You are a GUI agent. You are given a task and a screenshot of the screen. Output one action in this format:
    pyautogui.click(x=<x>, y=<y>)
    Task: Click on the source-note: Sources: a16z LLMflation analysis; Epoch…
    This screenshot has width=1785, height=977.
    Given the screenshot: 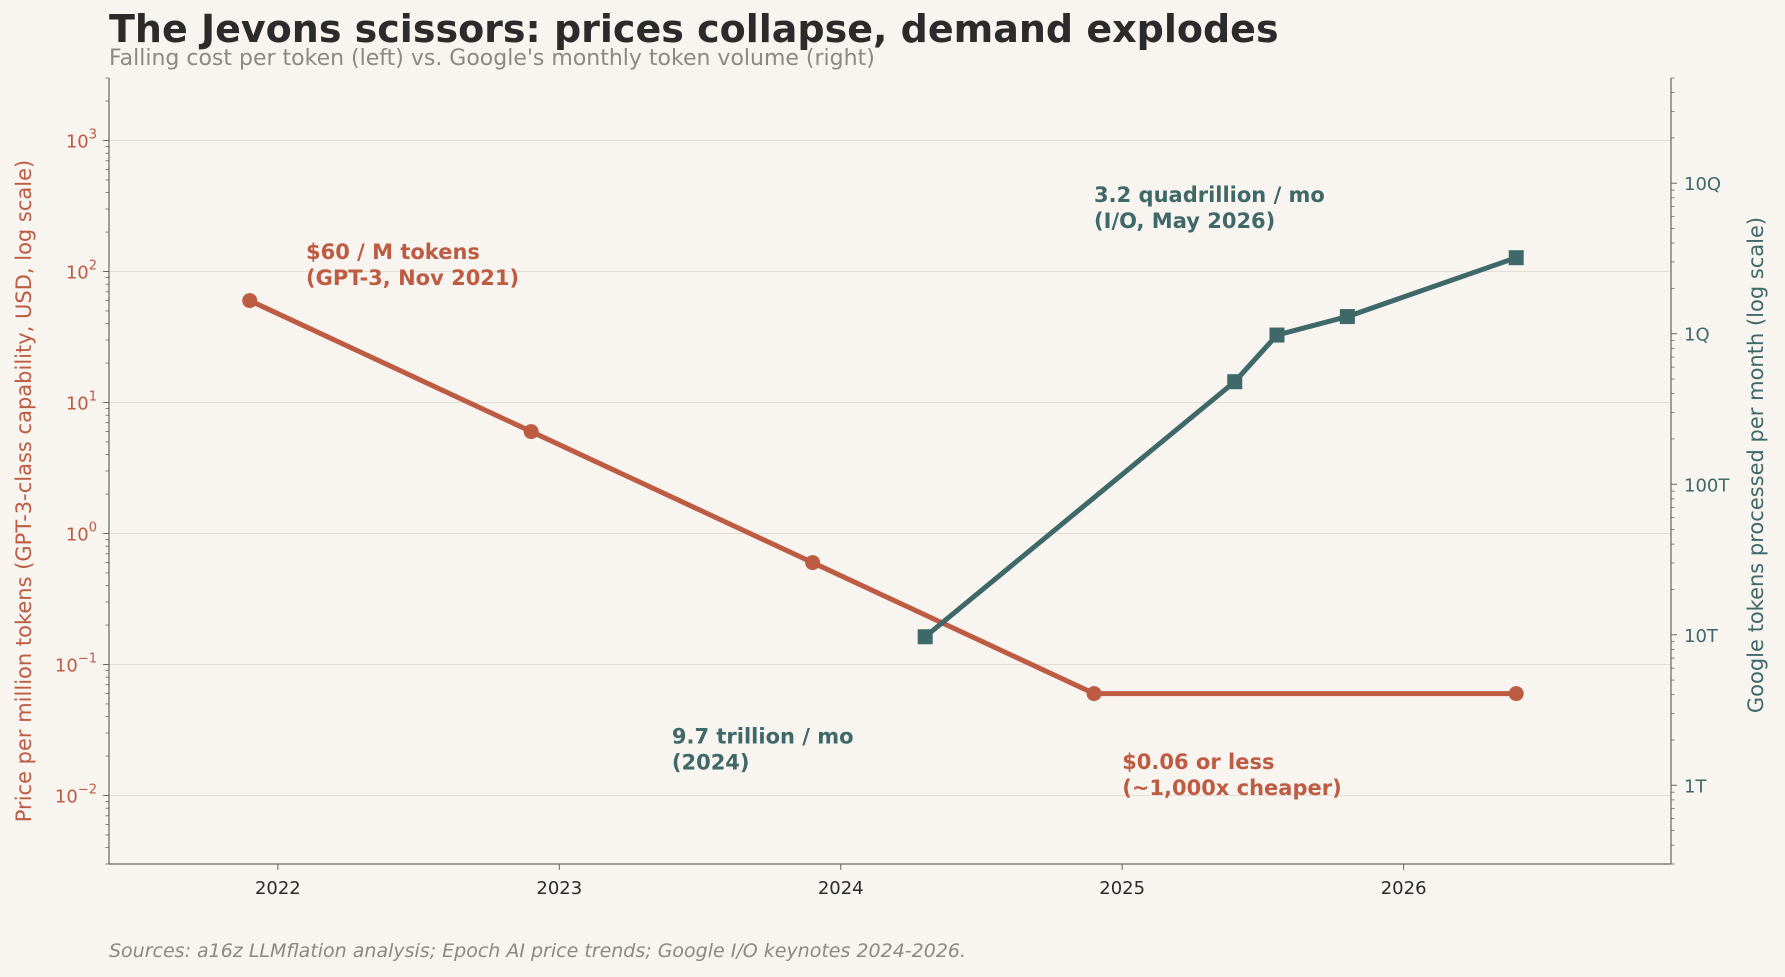 What is the action you would take?
    pyautogui.click(x=538, y=951)
    